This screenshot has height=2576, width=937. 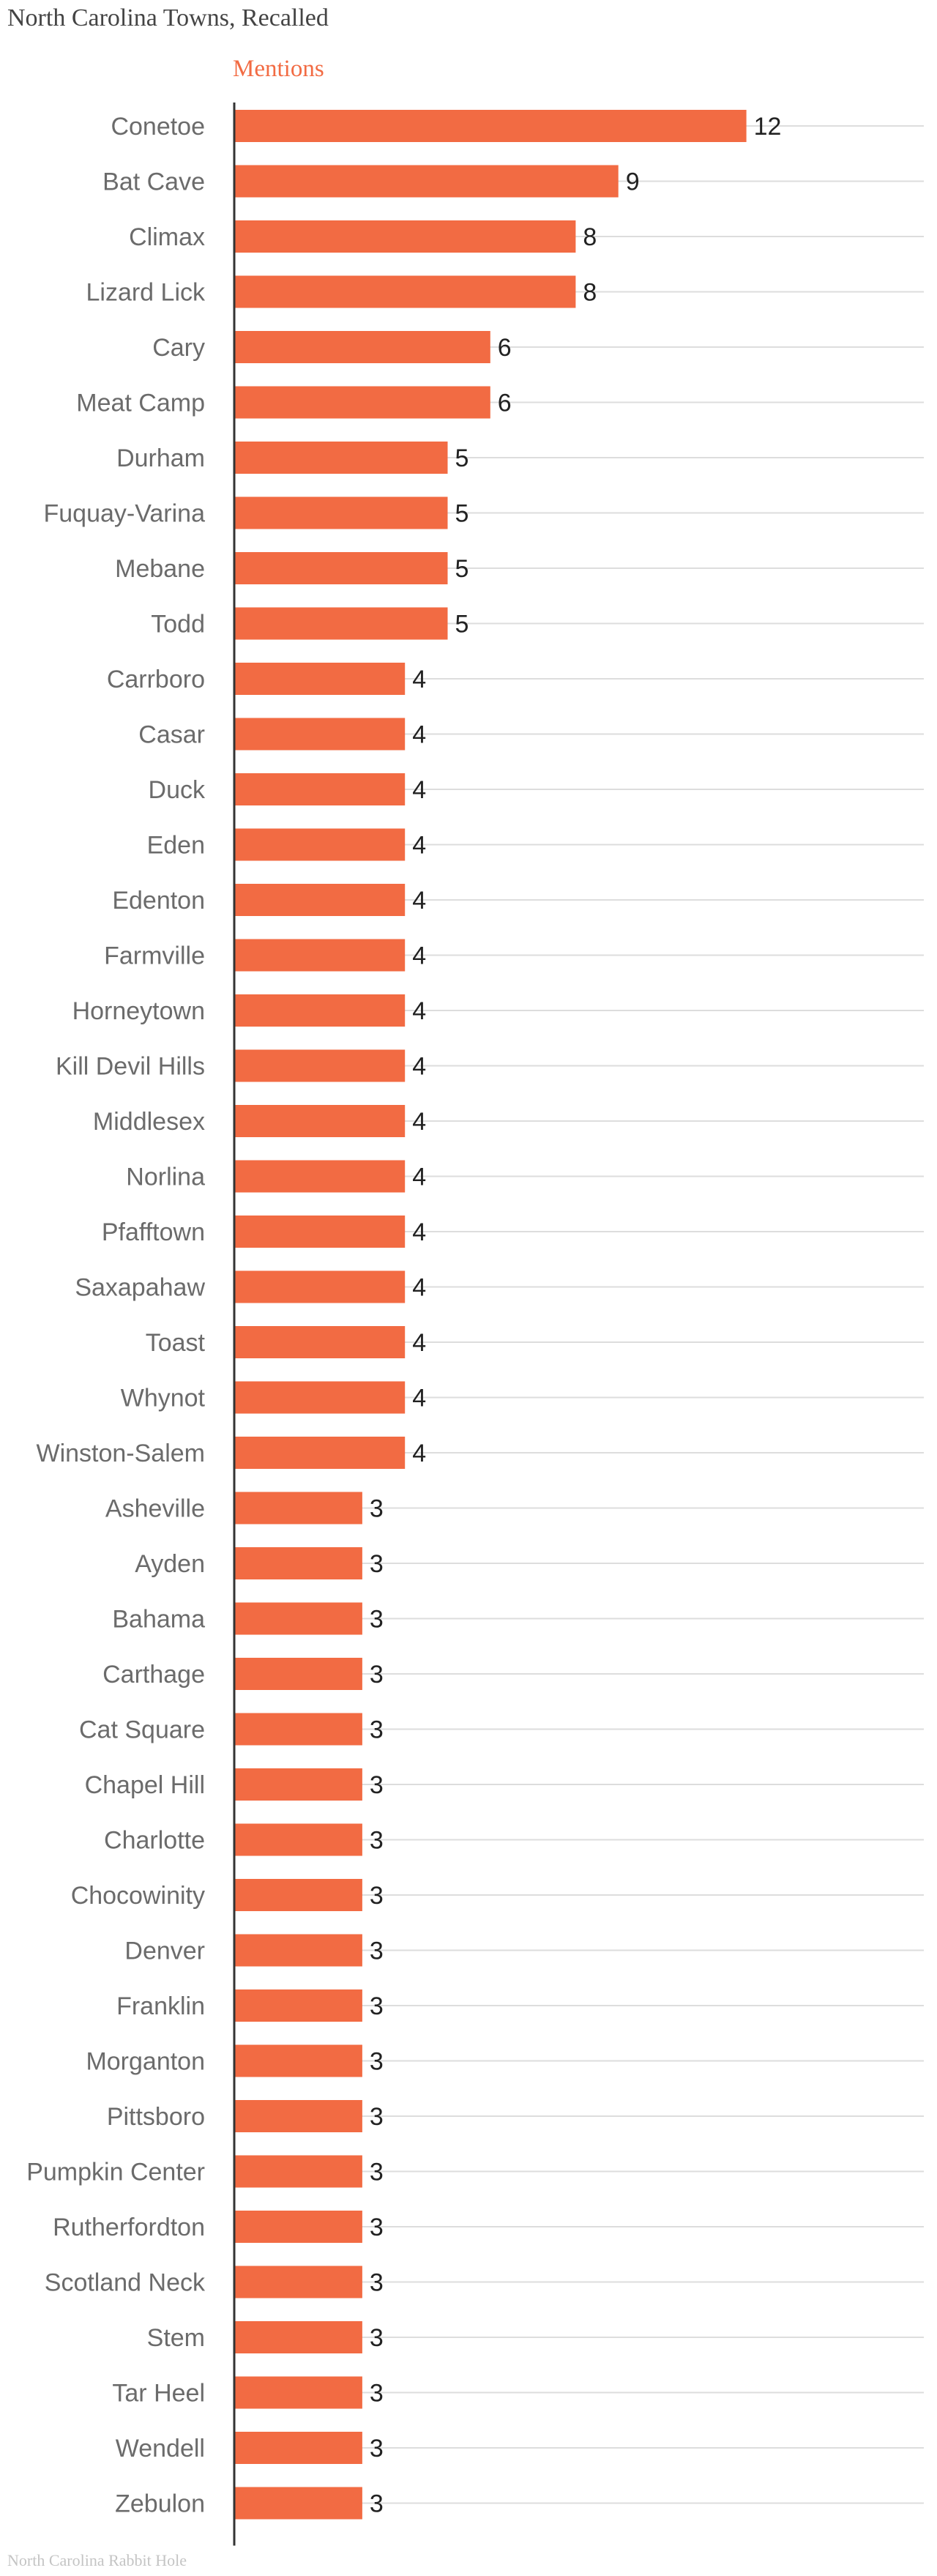 What do you see at coordinates (161, 458) in the screenshot?
I see `category-label: Durham` at bounding box center [161, 458].